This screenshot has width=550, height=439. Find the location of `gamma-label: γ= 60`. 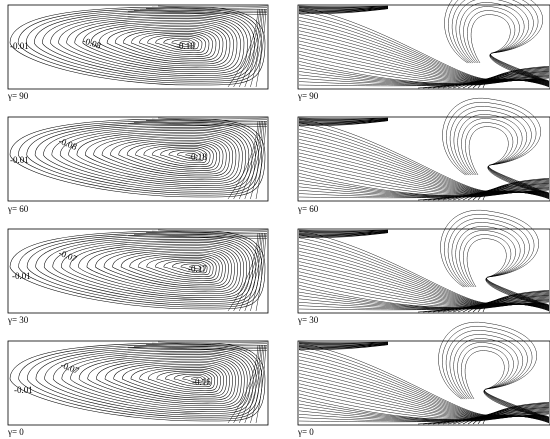

gamma-label: γ= 60 is located at coordinates (18, 209).